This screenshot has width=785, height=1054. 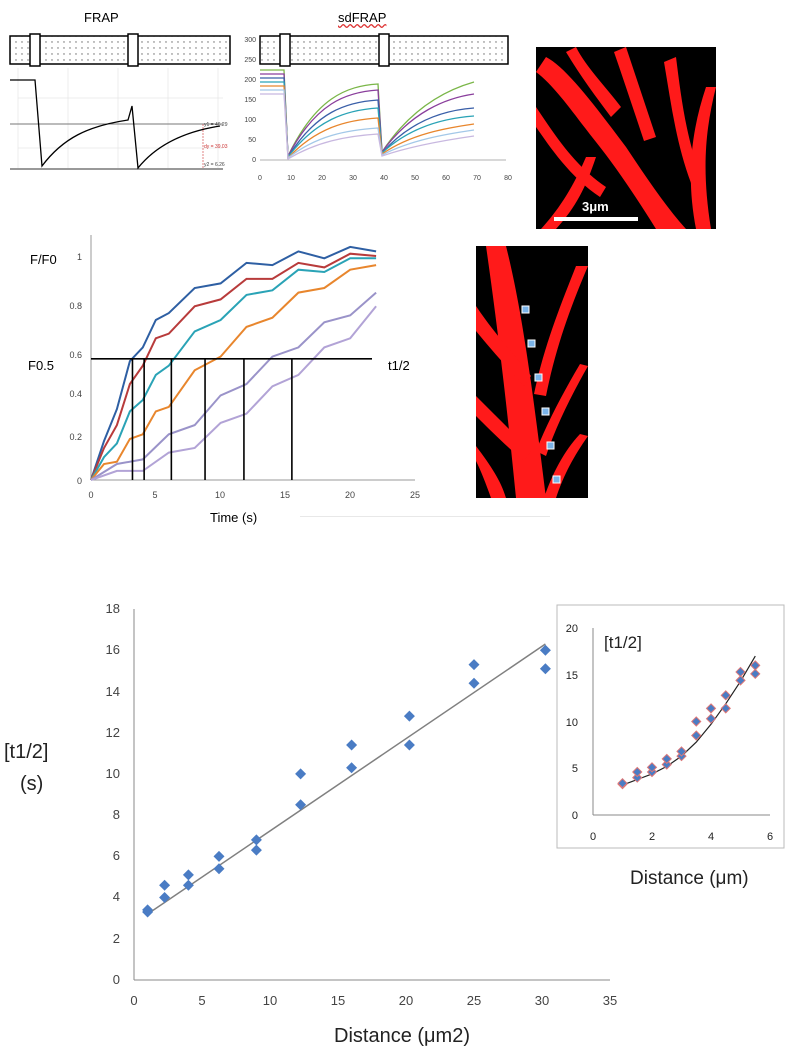 What do you see at coordinates (575, 769) in the screenshot?
I see `inset-y-tick: 5` at bounding box center [575, 769].